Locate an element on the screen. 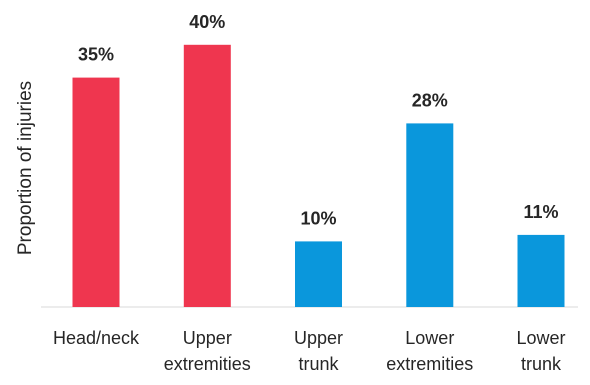 This screenshot has width=590, height=385. category-label: Lower extremities is located at coordinates (429, 351).